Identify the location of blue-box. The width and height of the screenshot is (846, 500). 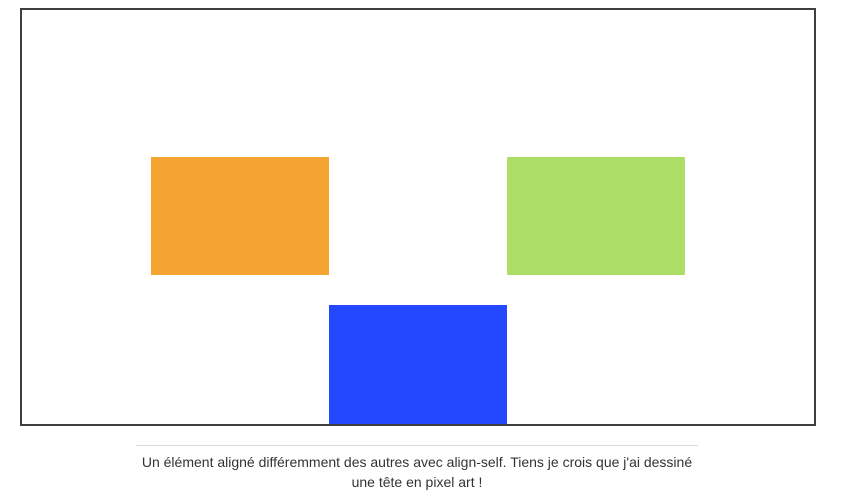
(418, 364).